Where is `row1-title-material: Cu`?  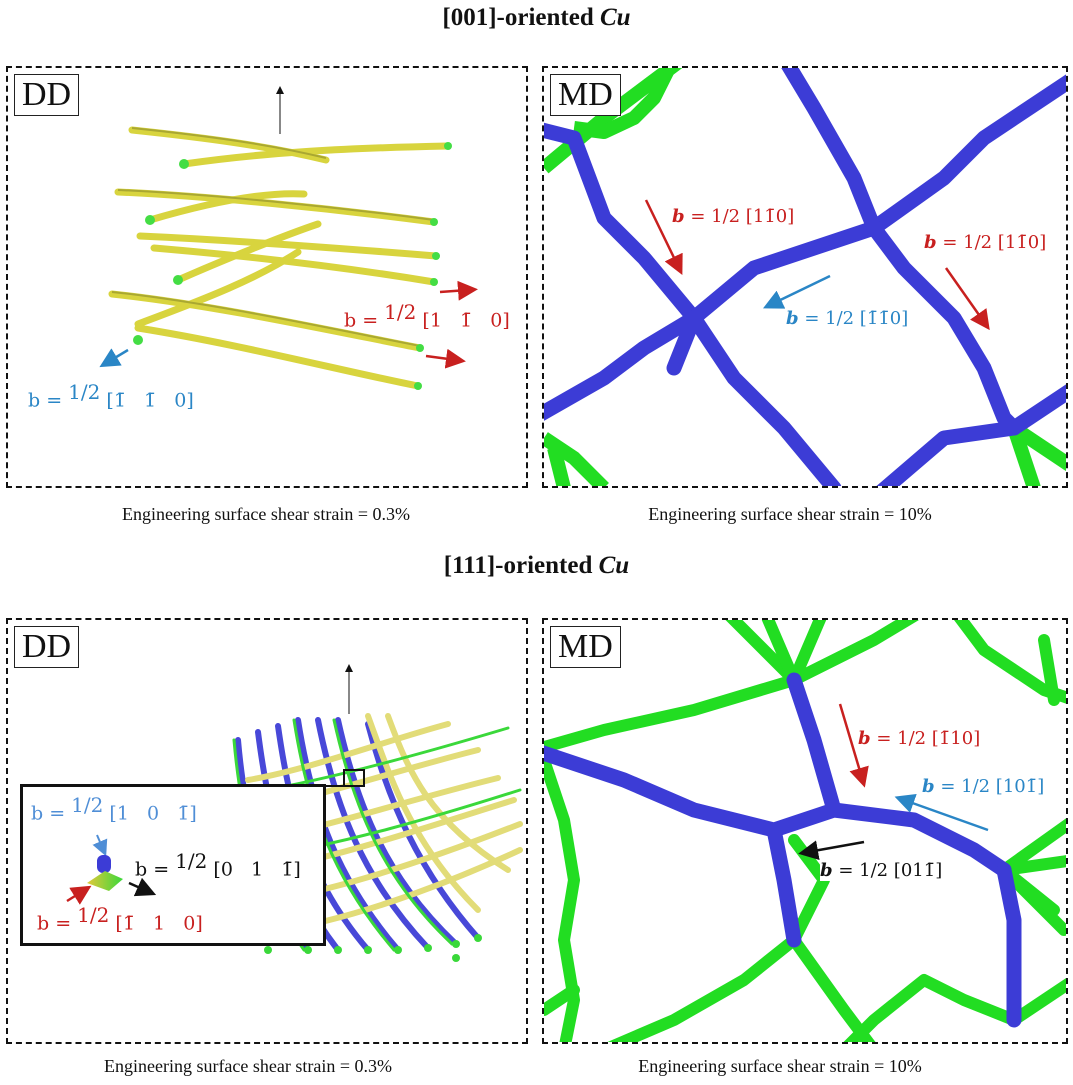
row1-title-material: Cu is located at coordinates (615, 17).